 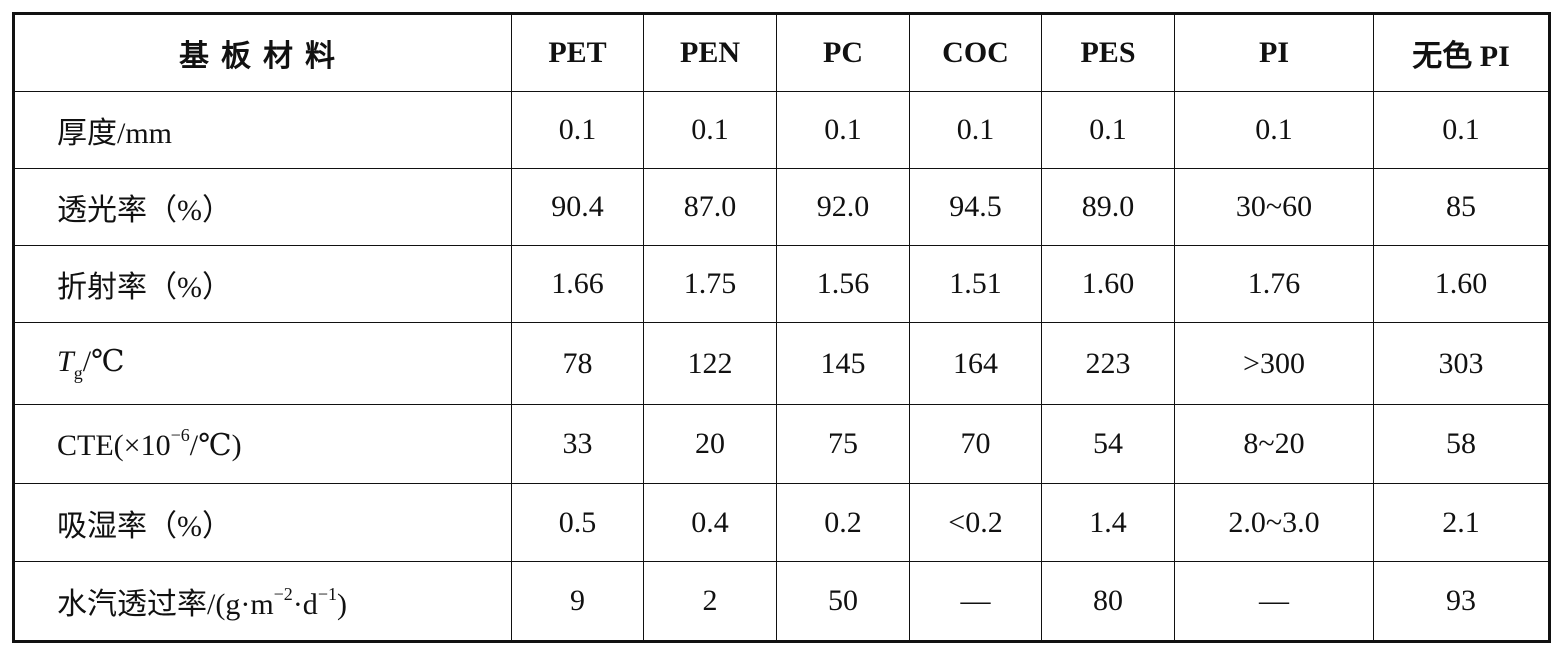 What do you see at coordinates (262, 522) in the screenshot?
I see `row-label: 吸湿率（%）` at bounding box center [262, 522].